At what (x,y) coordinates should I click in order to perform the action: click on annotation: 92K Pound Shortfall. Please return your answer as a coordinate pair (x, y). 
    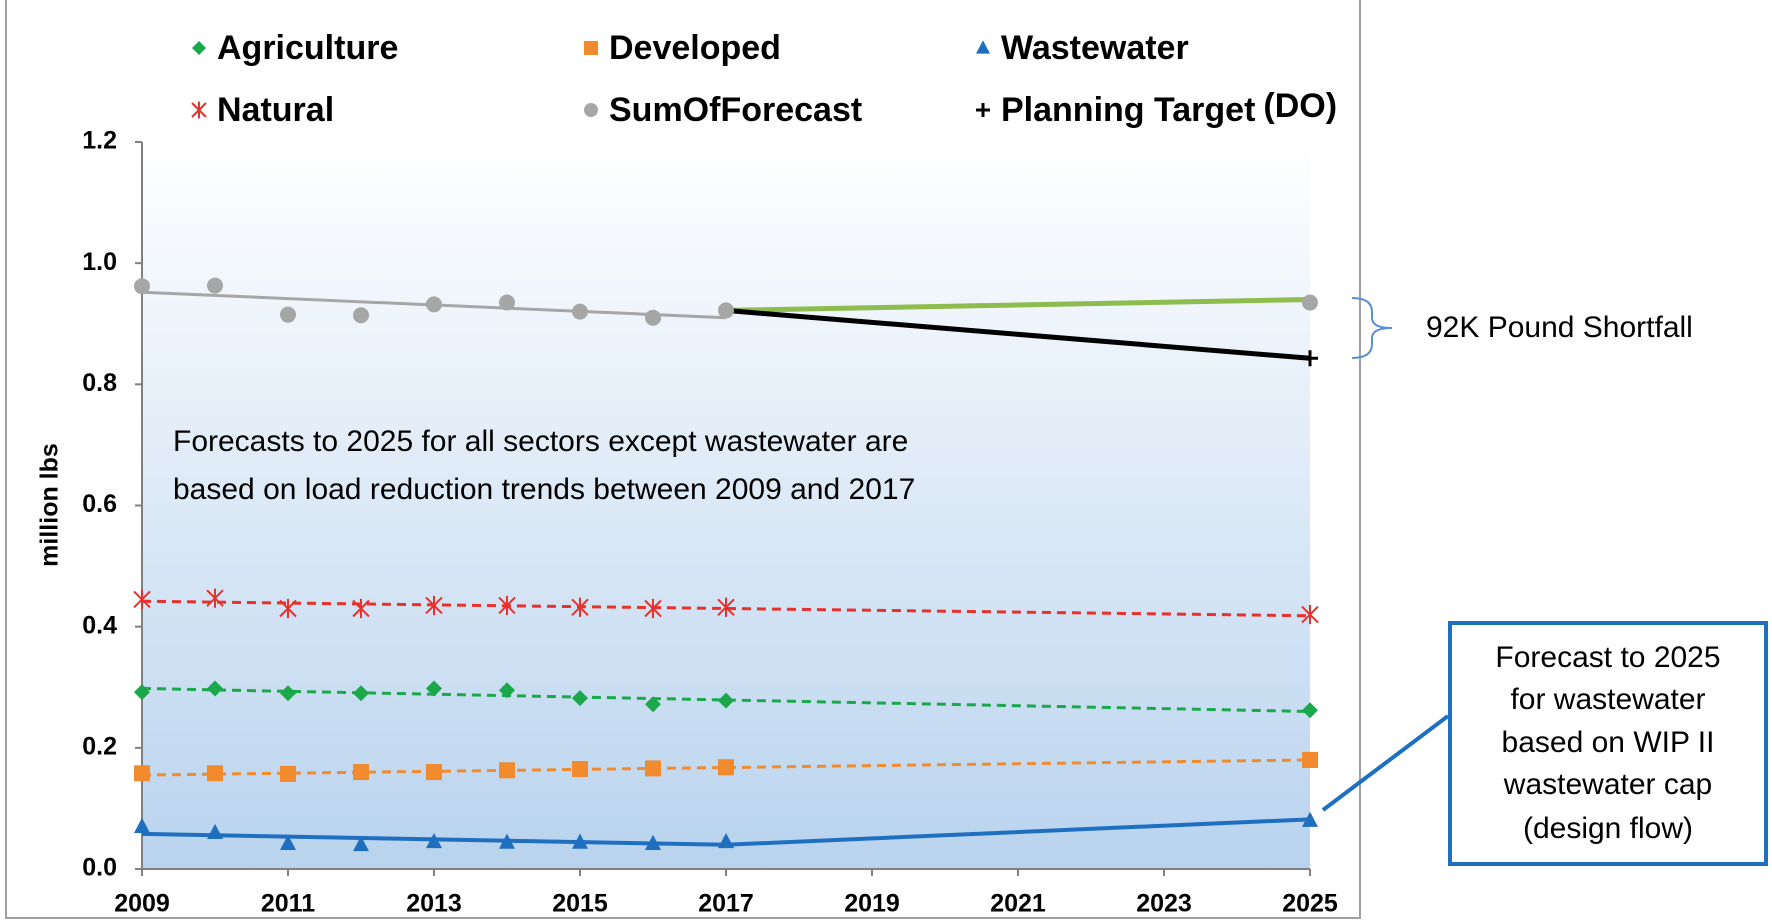
    Looking at the image, I should click on (1559, 327).